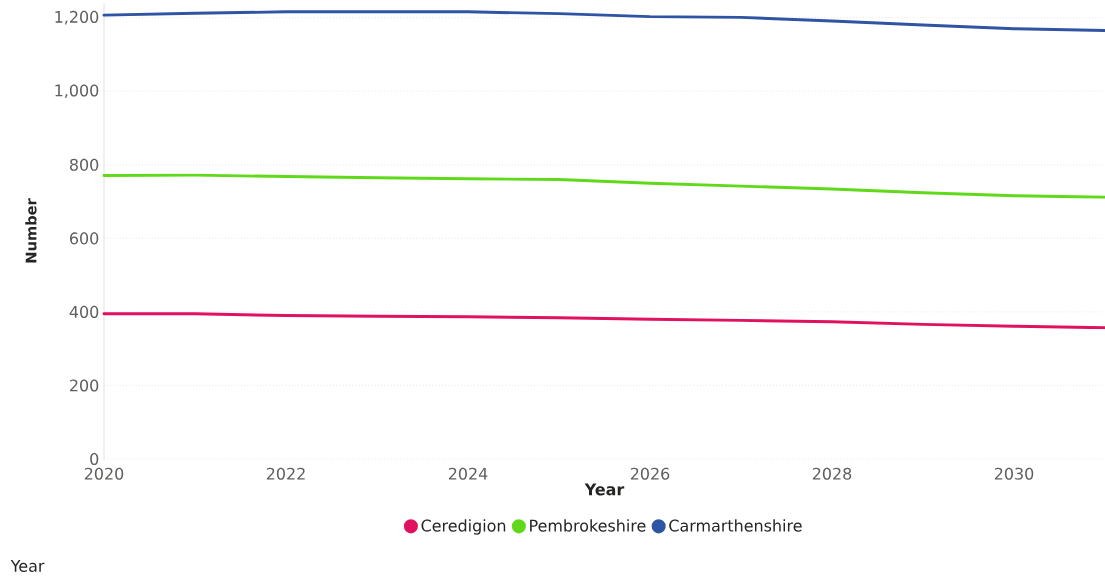  I want to click on y-tick-label: 600, so click(84, 238).